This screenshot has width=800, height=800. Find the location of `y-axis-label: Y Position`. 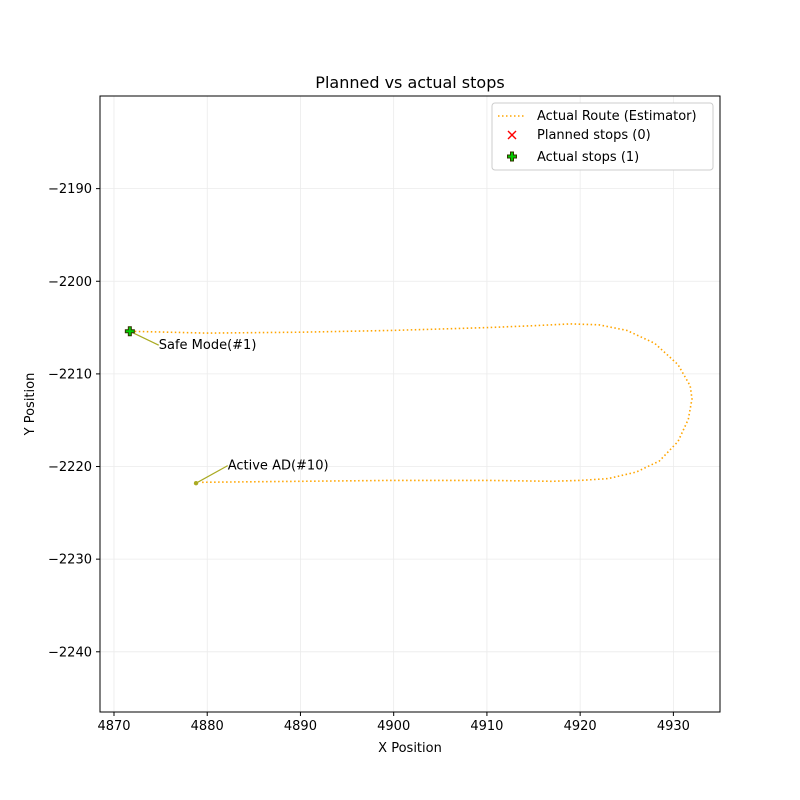

y-axis-label: Y Position is located at coordinates (30, 405).